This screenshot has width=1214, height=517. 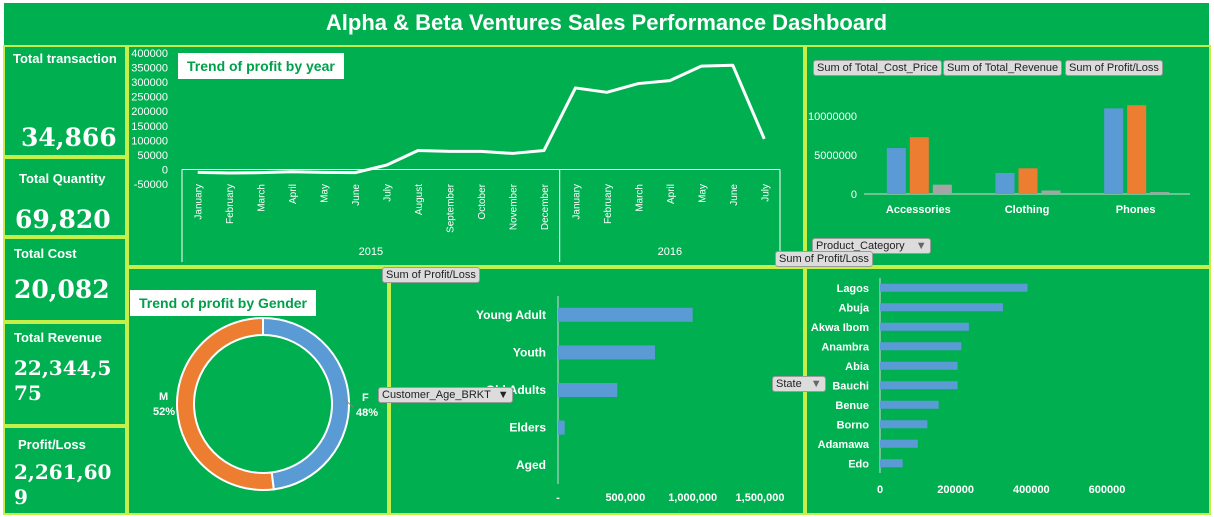 I want to click on x-tick-label: -, so click(x=558, y=498).